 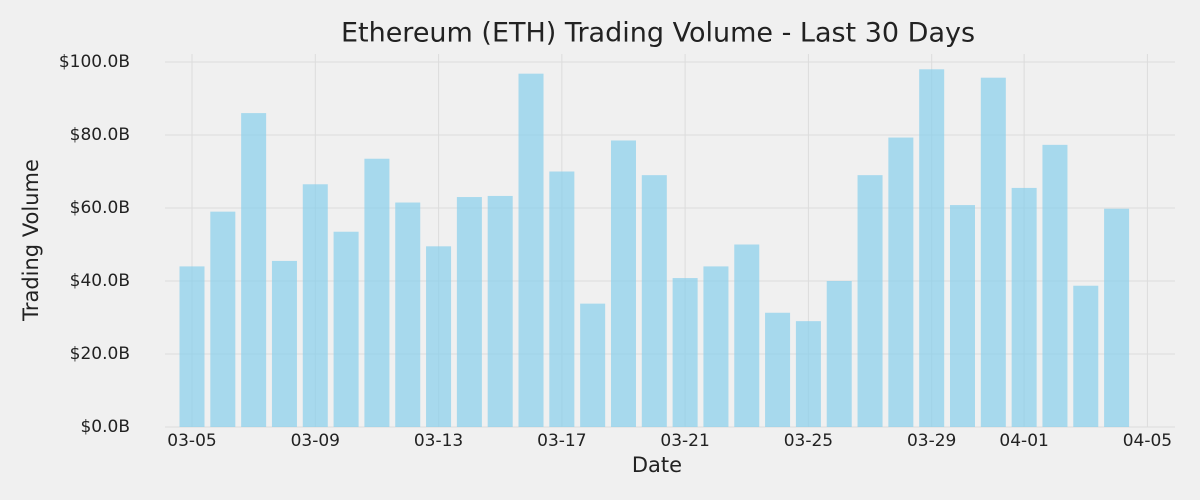 I want to click on y-tick-label: $100.0B, so click(x=94, y=62).